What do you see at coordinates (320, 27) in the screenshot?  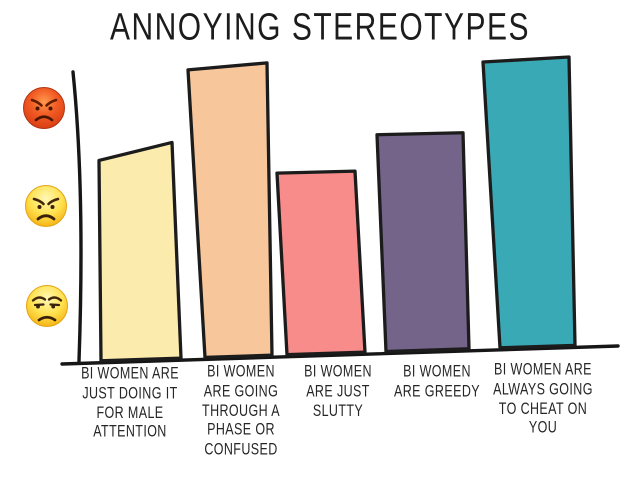 I see `chart-title: ANNOYING STEREOTYPES` at bounding box center [320, 27].